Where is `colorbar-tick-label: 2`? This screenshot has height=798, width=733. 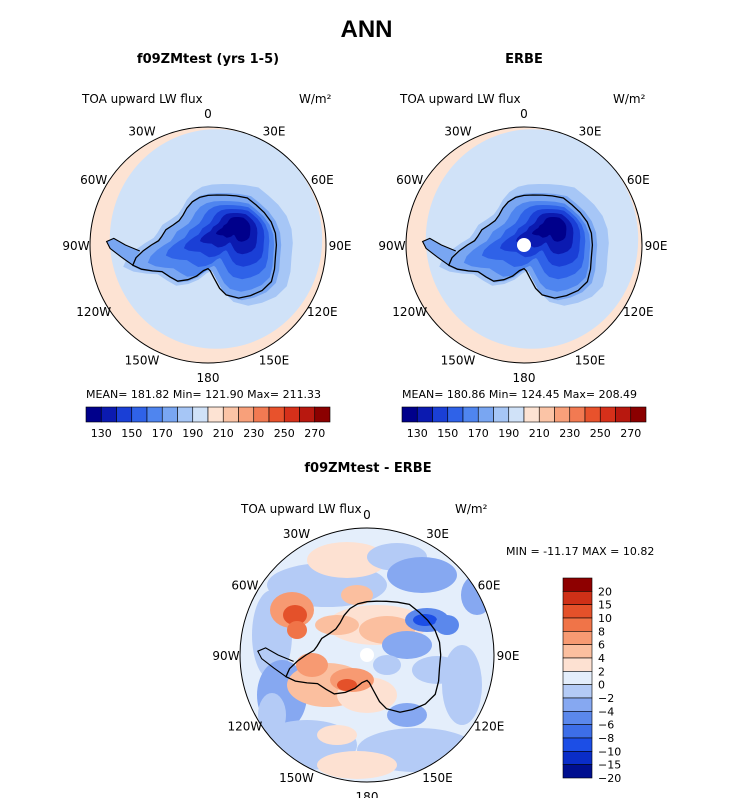
colorbar-tick-label: 2 is located at coordinates (601, 671).